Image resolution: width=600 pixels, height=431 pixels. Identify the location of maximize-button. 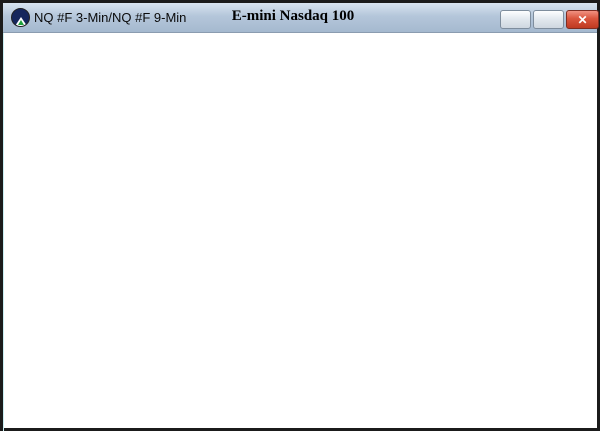
(548, 19).